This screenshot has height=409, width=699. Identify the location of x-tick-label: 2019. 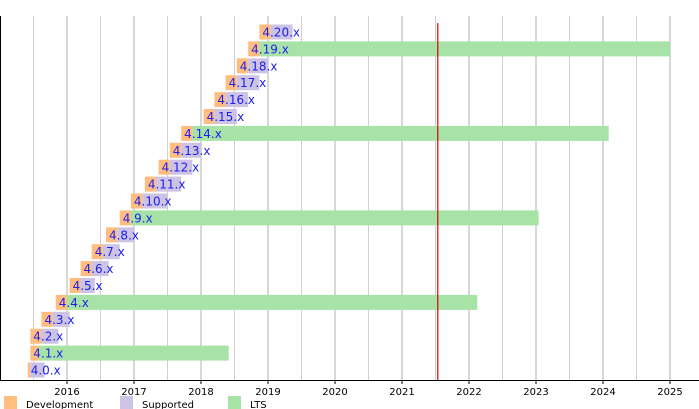
(267, 392).